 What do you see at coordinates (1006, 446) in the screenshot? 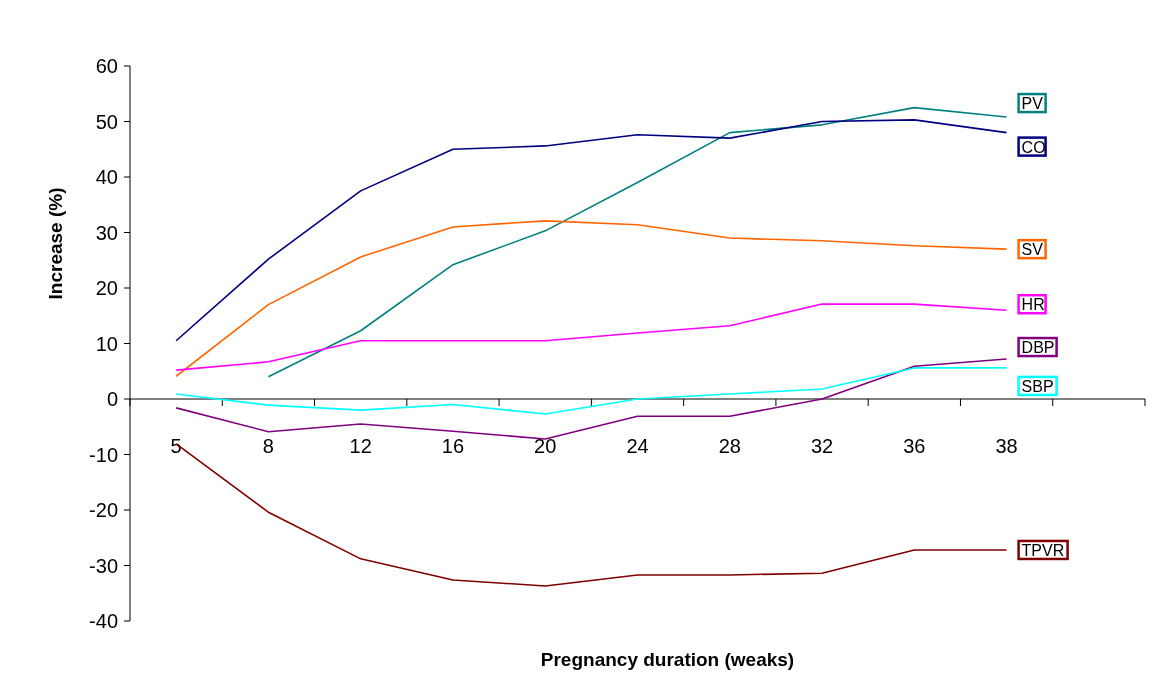
I see `x-tick-label: 38` at bounding box center [1006, 446].